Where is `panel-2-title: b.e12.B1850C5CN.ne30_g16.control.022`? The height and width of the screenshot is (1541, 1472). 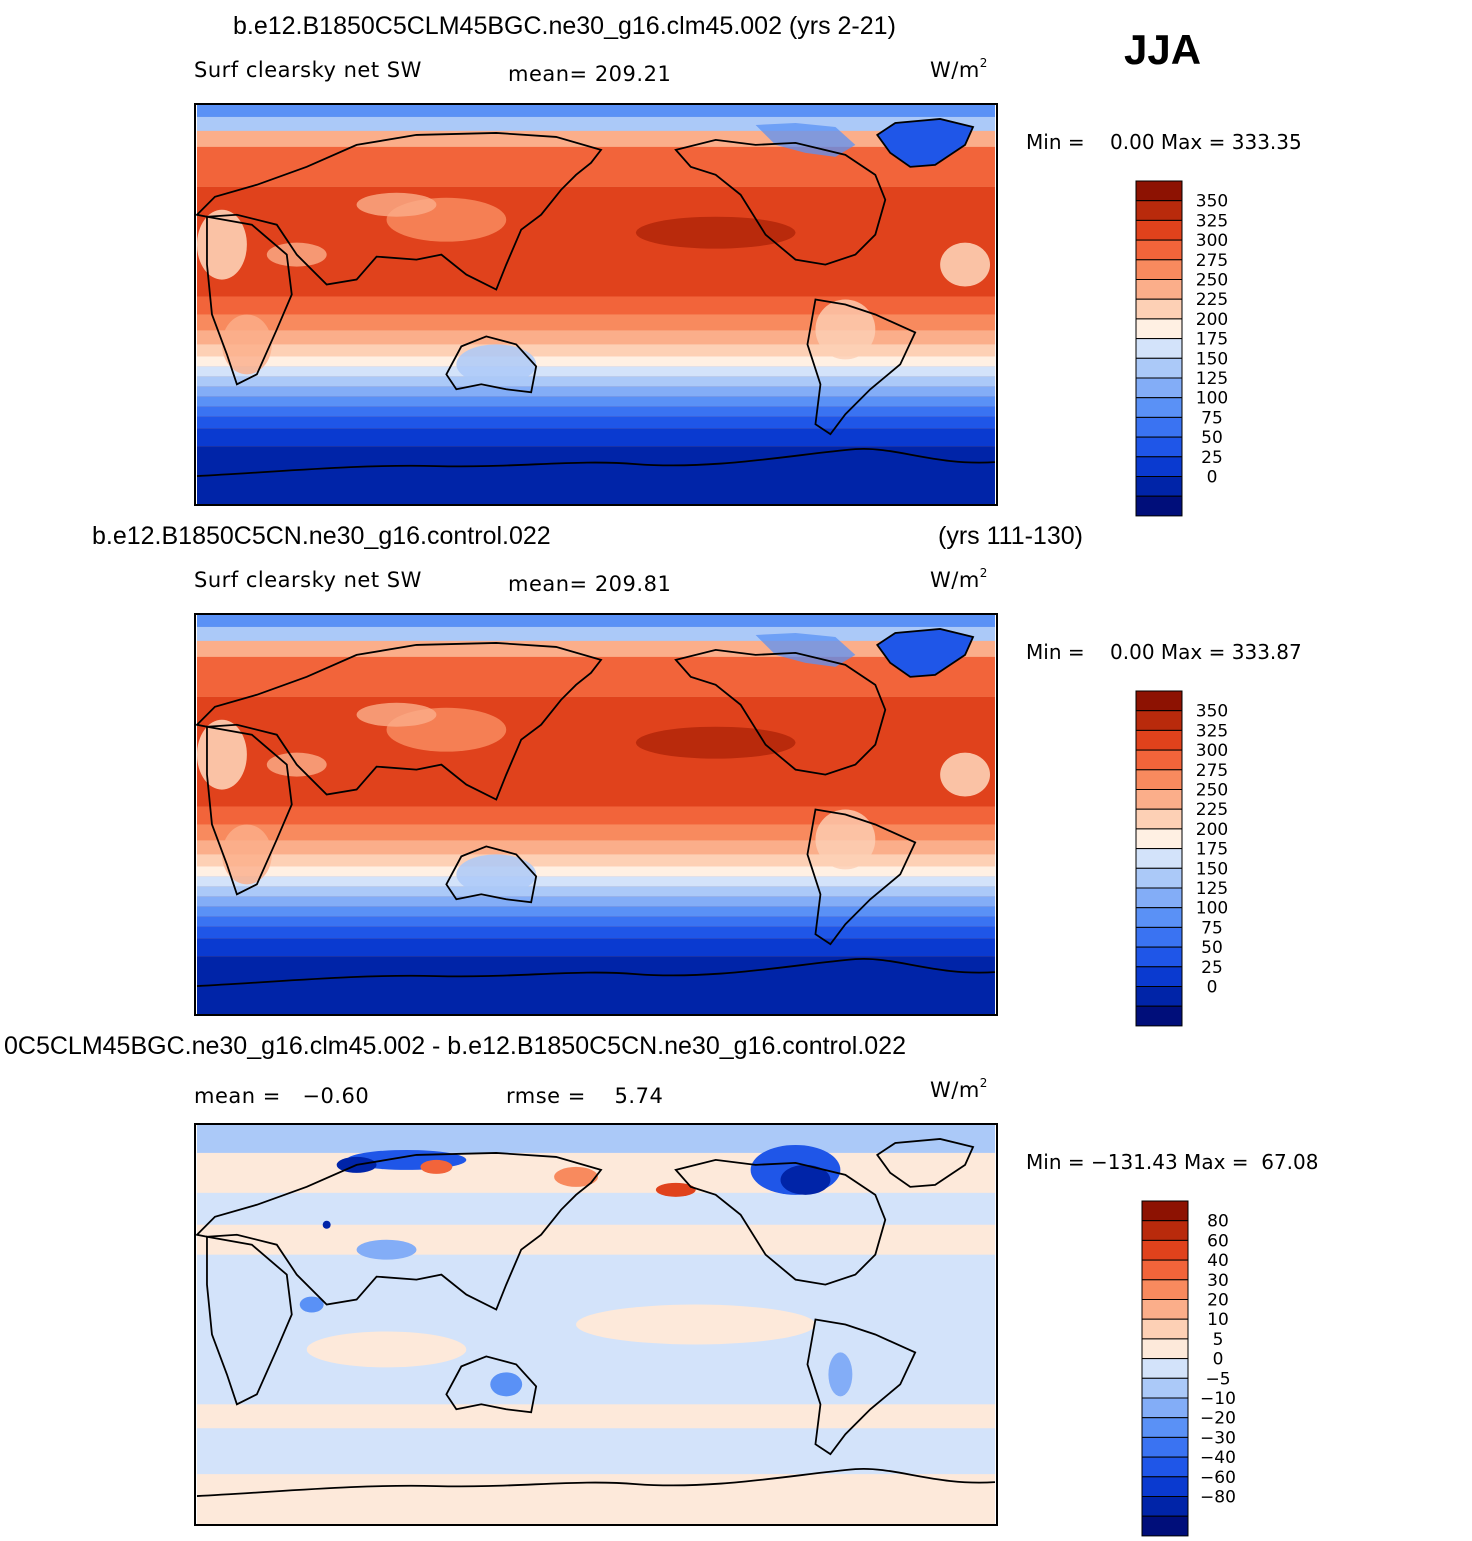
panel-2-title: b.e12.B1850C5CN.ne30_g16.control.022 is located at coordinates (321, 536).